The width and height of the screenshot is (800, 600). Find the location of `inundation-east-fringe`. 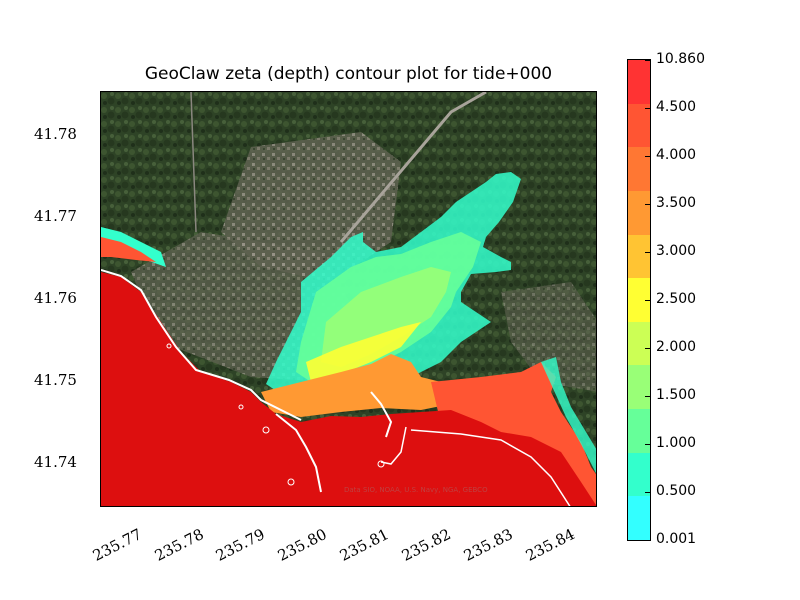

inundation-east-fringe is located at coordinates (568, 415).